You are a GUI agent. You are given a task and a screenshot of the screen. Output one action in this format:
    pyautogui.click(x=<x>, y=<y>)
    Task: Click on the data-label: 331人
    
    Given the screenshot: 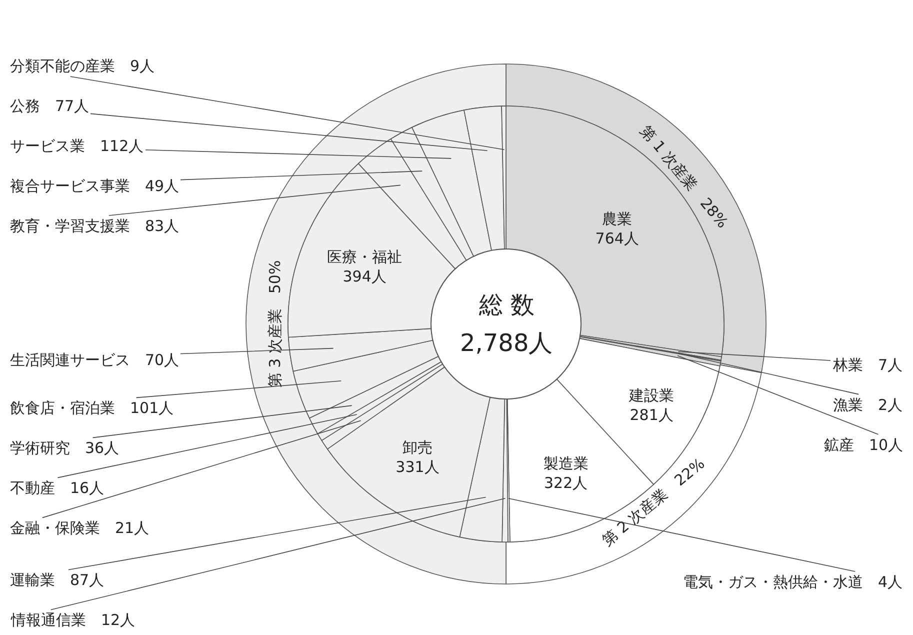 What is the action you would take?
    pyautogui.click(x=418, y=467)
    